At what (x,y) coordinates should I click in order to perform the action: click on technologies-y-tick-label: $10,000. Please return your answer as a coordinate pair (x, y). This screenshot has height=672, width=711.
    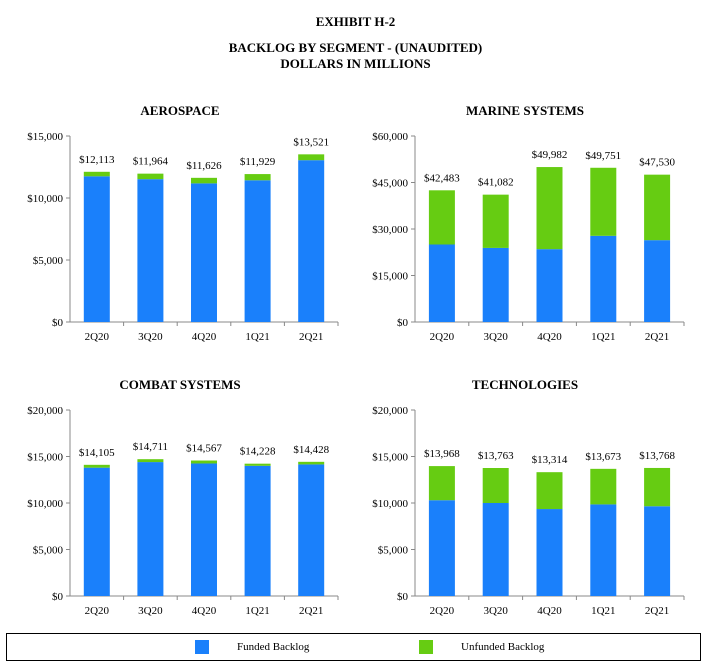
    Looking at the image, I should click on (390, 504).